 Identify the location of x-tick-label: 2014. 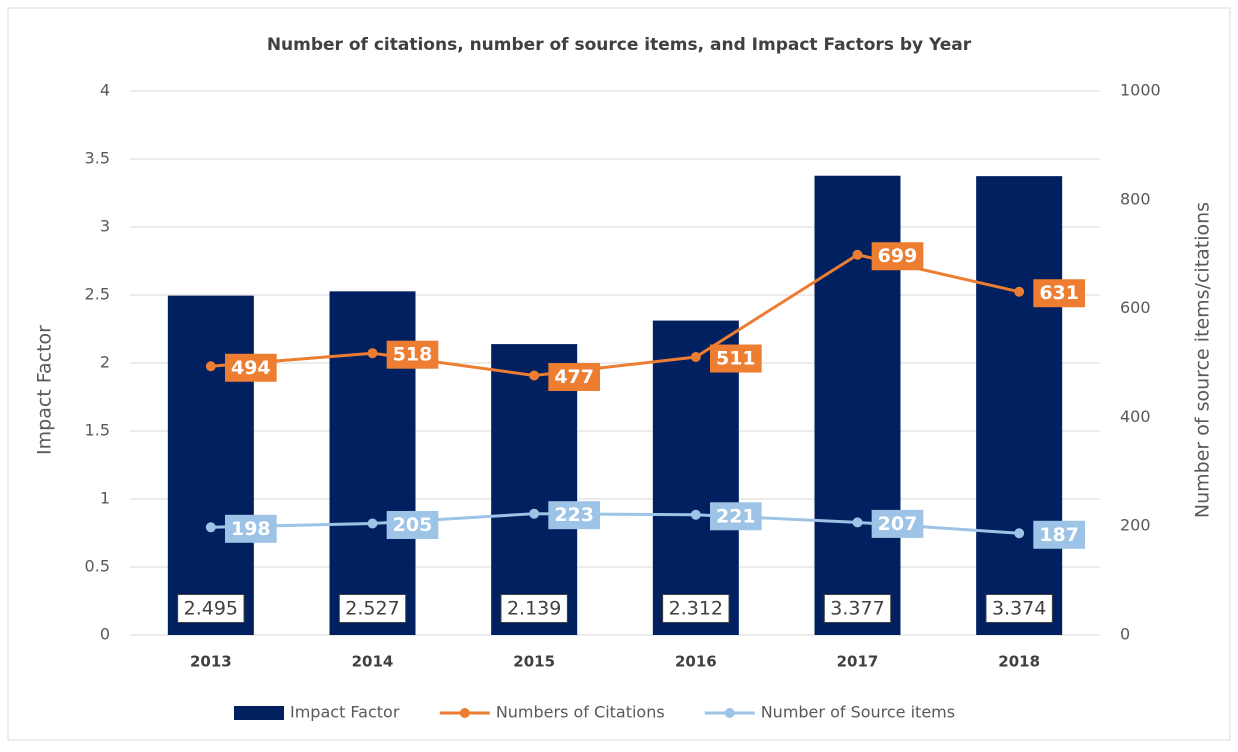
(373, 662).